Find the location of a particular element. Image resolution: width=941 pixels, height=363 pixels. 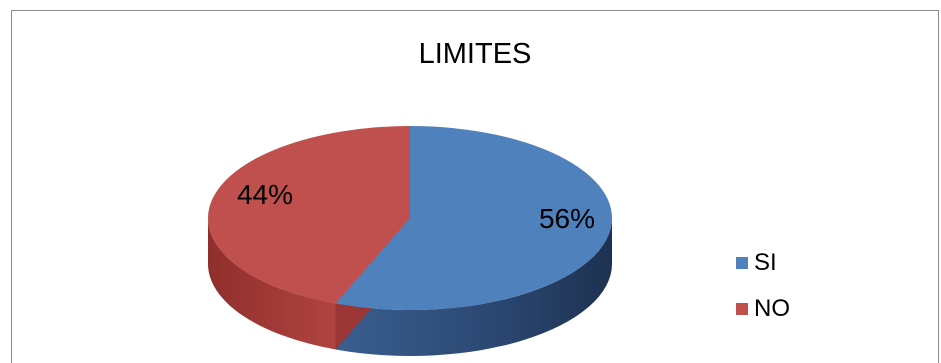

pie-slice-si is located at coordinates (473, 218).